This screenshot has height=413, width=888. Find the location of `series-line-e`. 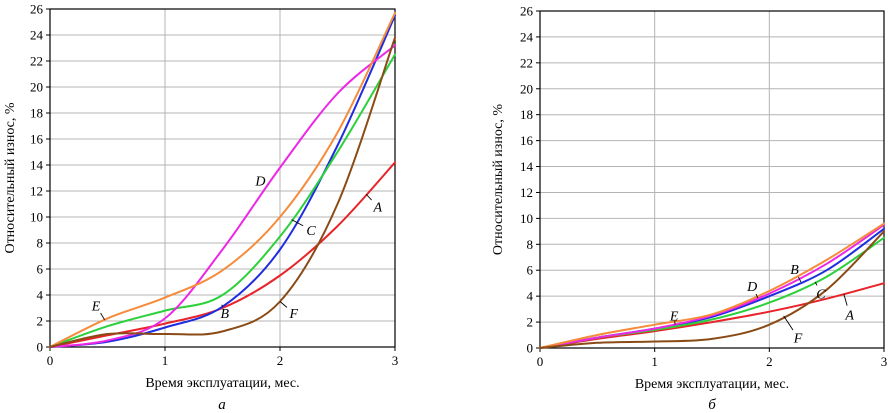

series-line-e is located at coordinates (712, 285).